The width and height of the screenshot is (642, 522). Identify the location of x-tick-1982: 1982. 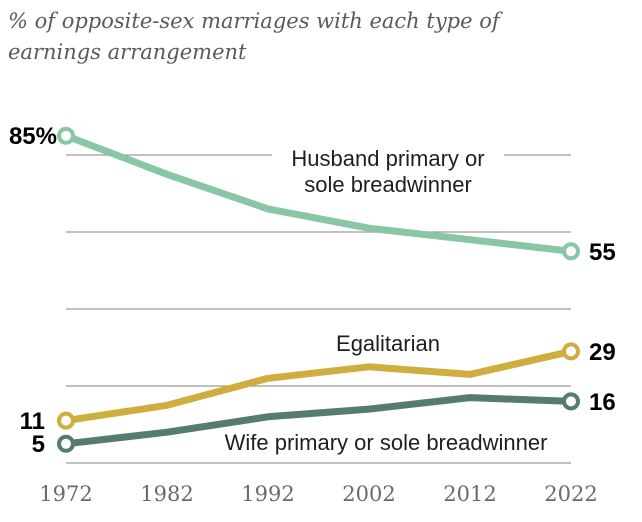
(166, 494).